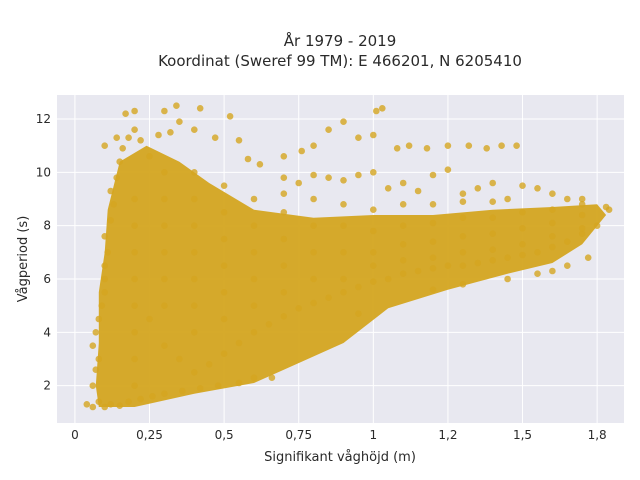  What do you see at coordinates (447, 435) in the screenshot?
I see `x-tick-label: 1,2` at bounding box center [447, 435].